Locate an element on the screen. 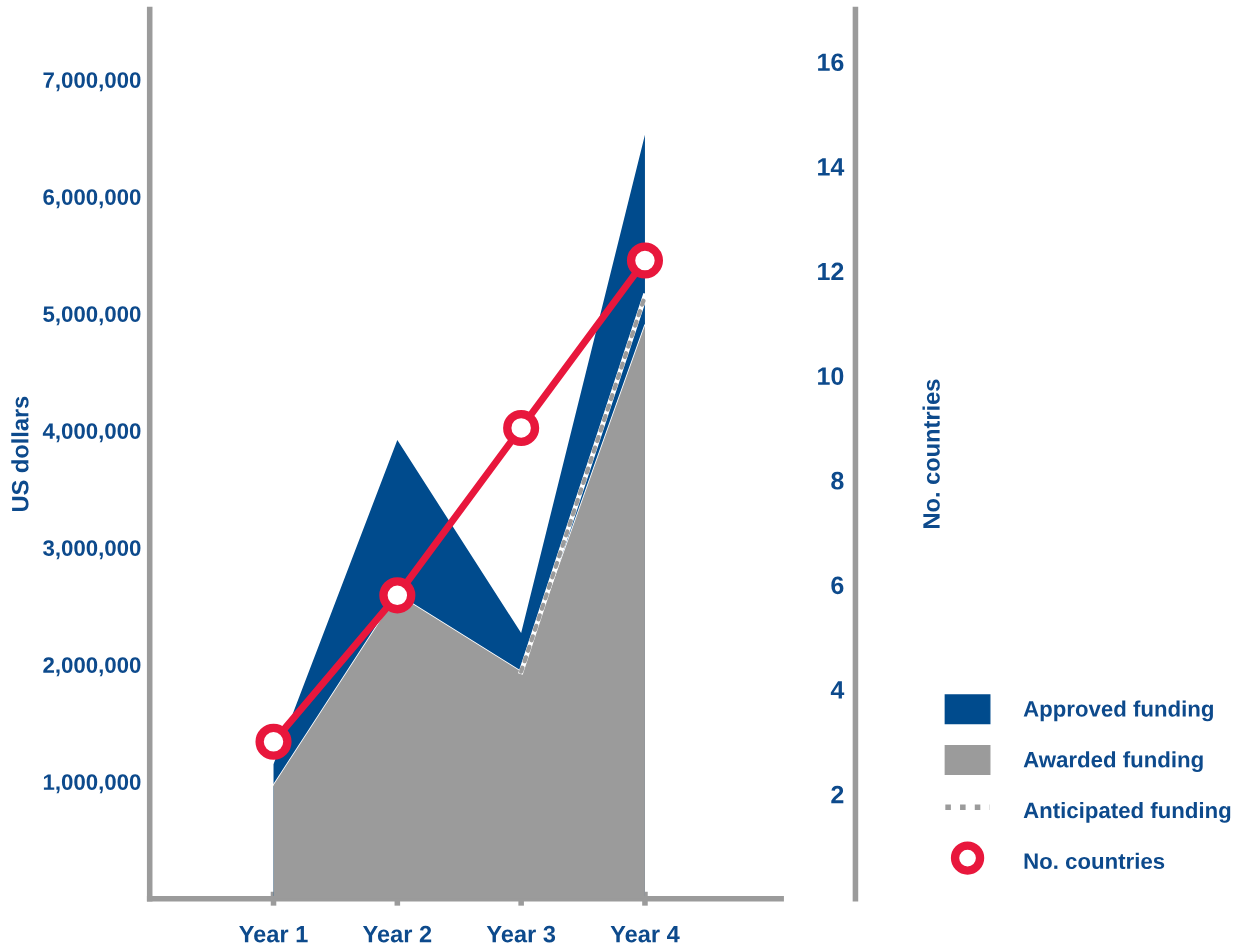  x-tick-label: Year 1 is located at coordinates (273, 934).